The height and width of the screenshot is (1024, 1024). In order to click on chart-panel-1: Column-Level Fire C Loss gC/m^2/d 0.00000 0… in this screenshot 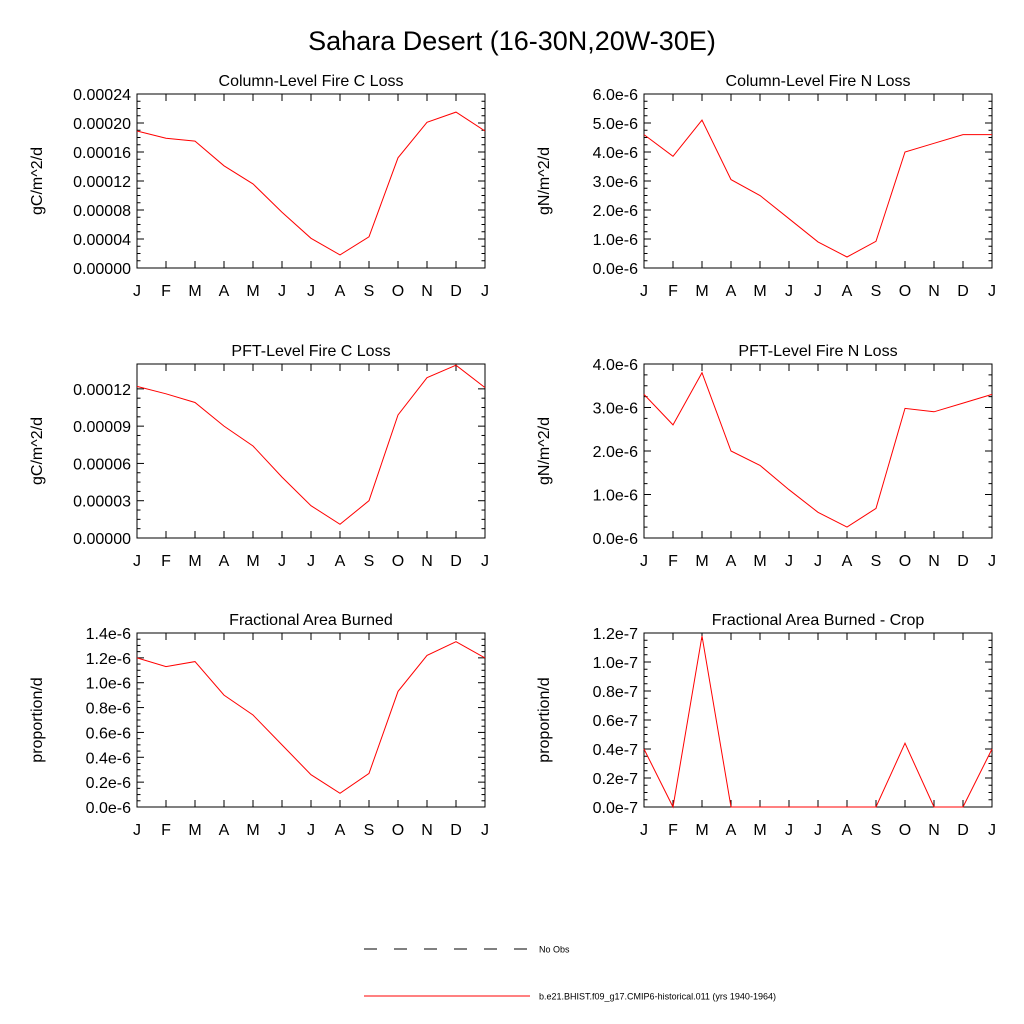, I will do `click(259, 186)`.